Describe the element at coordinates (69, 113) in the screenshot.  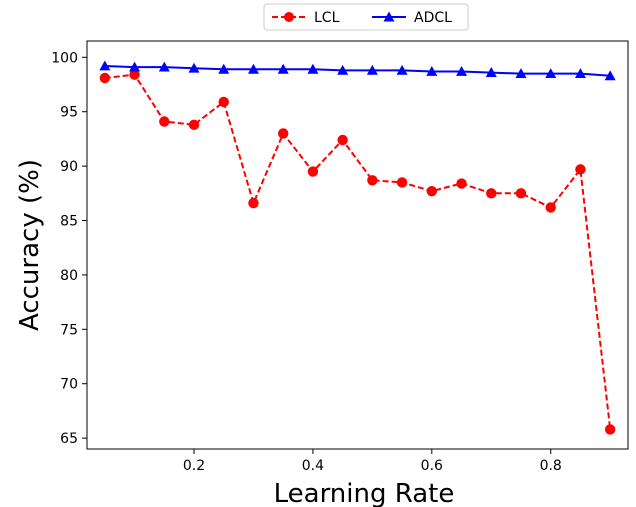
I see `y-tick-label: 95` at that location.